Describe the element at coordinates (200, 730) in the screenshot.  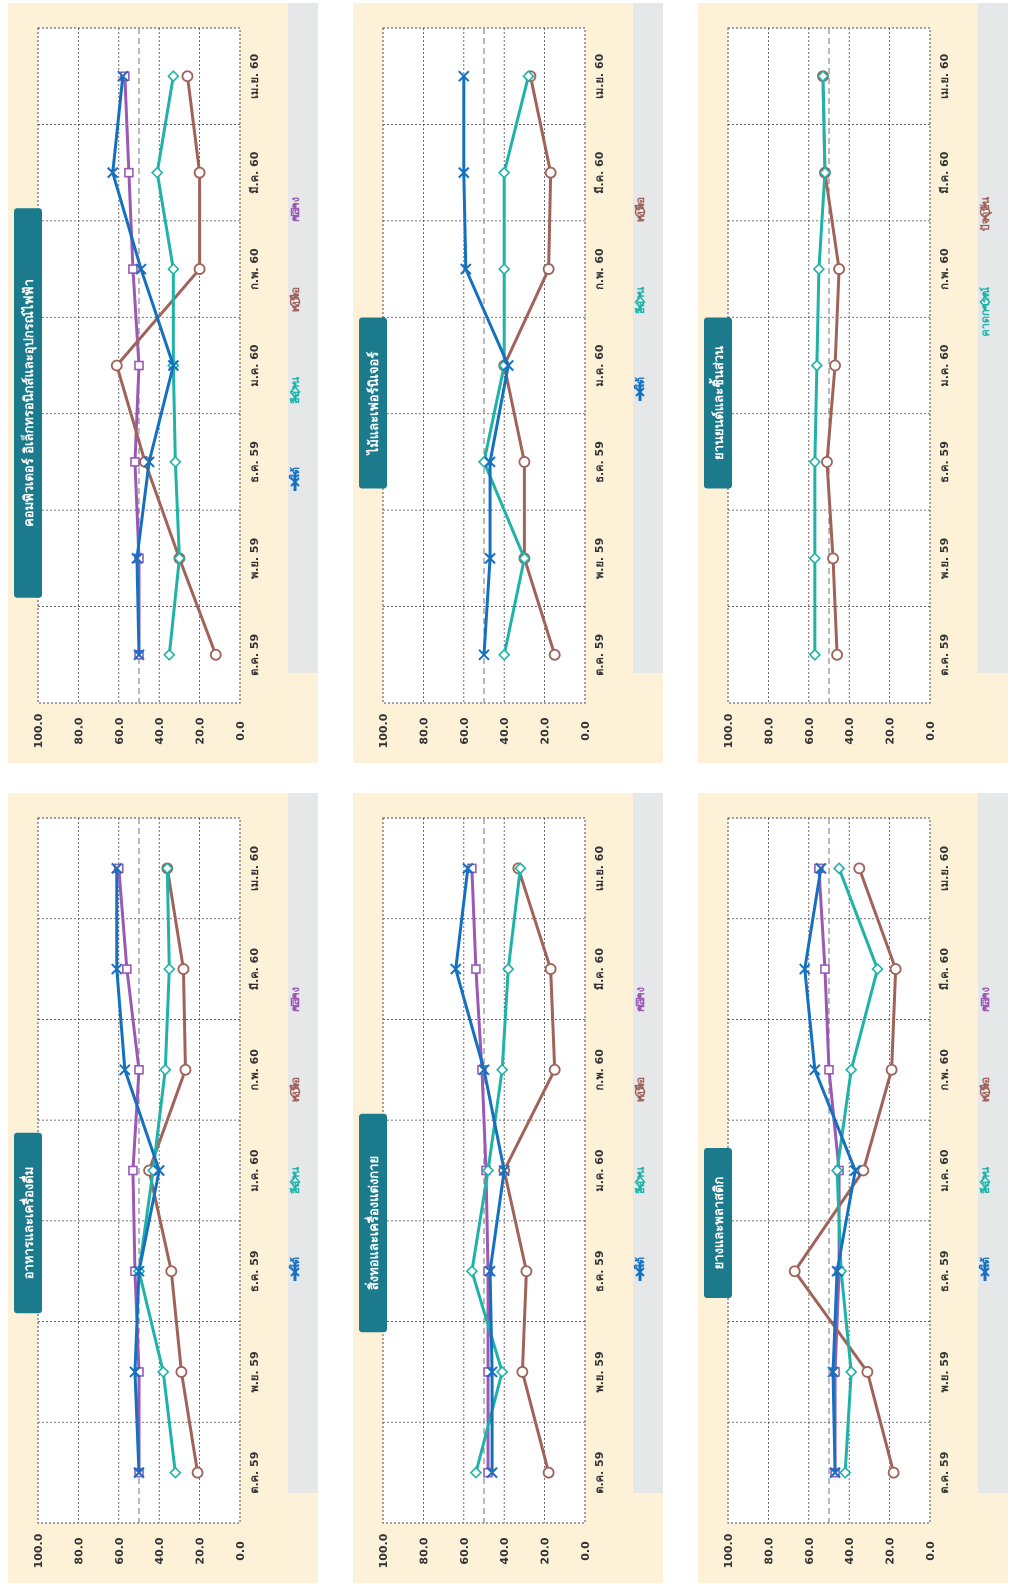
I see `value-tick-label: 20.0` at that location.